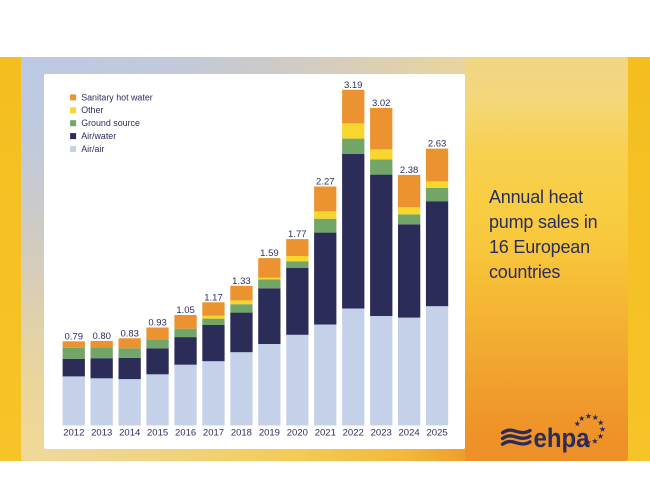 Image resolution: width=650 pixels, height=500 pixels. I want to click on svg-text: 2024, so click(409, 432).